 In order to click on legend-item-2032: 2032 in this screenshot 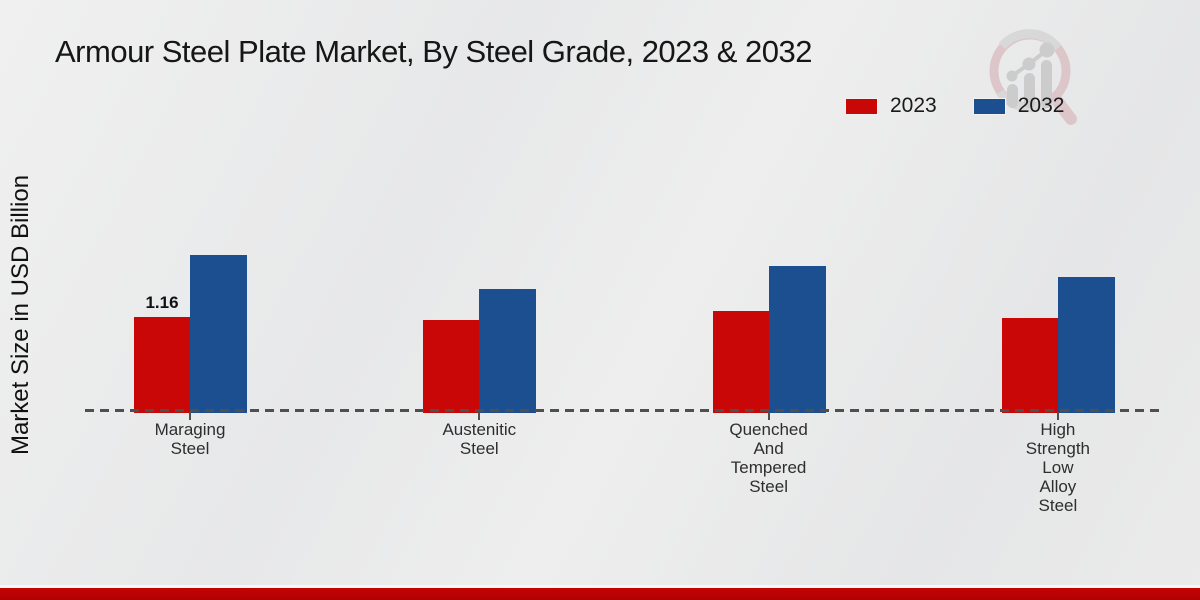, I will do `click(1018, 106)`.